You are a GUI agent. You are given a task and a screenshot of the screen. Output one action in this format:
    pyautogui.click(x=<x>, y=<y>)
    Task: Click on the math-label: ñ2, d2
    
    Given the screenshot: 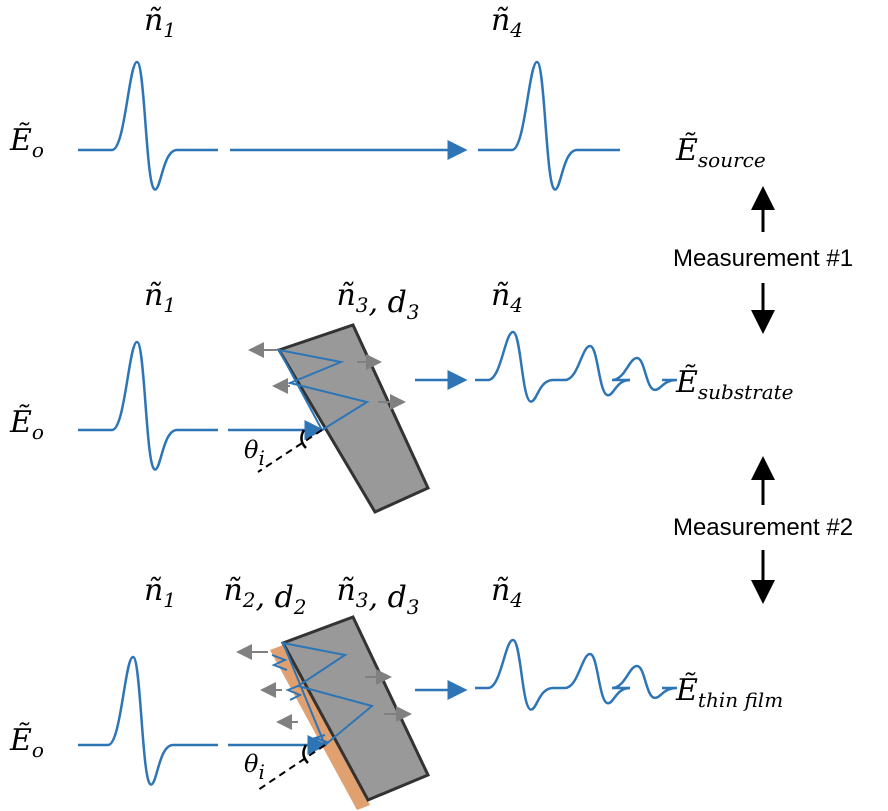 What is the action you would take?
    pyautogui.click(x=264, y=596)
    